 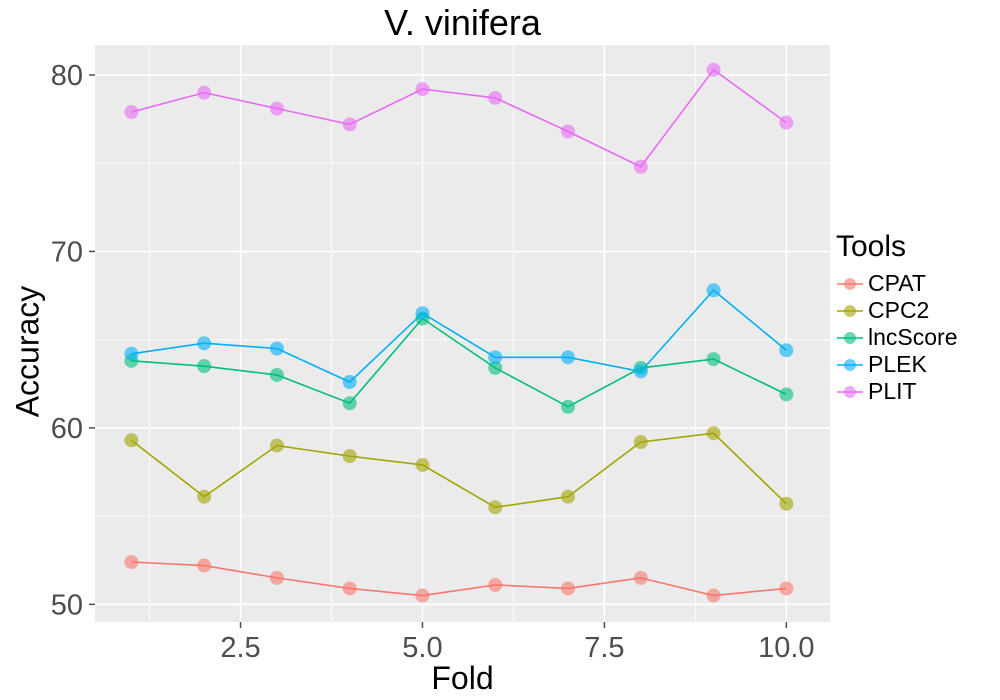 What do you see at coordinates (458, 470) in the screenshot?
I see `series-line-CPC2` at bounding box center [458, 470].